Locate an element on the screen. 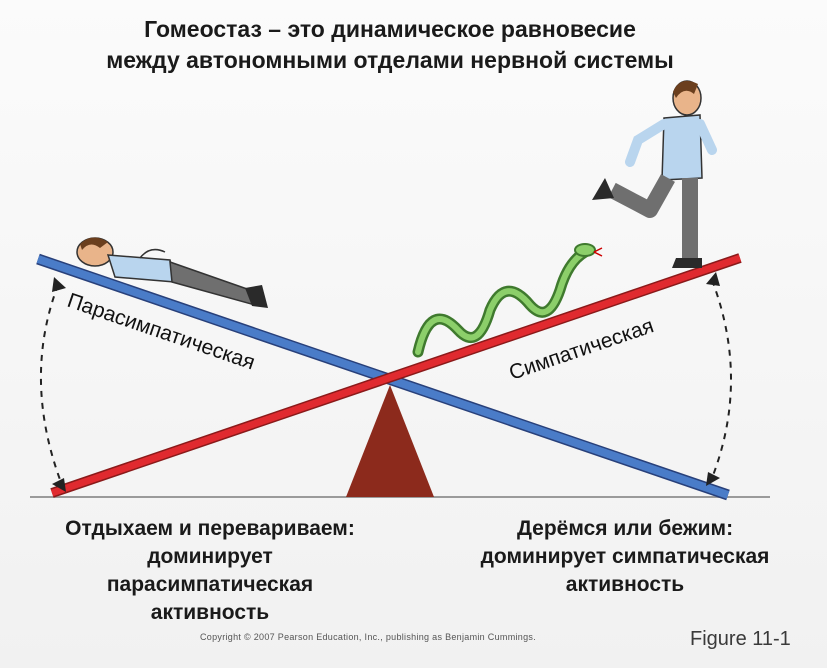 The image size is (827, 668). left-caption-line-2: доминирует is located at coordinates (210, 556).